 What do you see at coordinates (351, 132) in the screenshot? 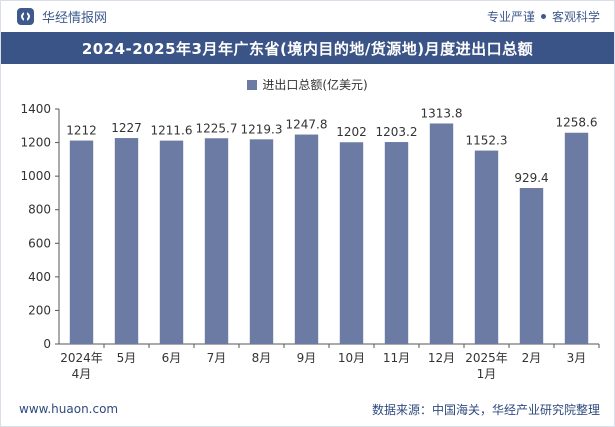
I see `data-label: 1202` at bounding box center [351, 132].